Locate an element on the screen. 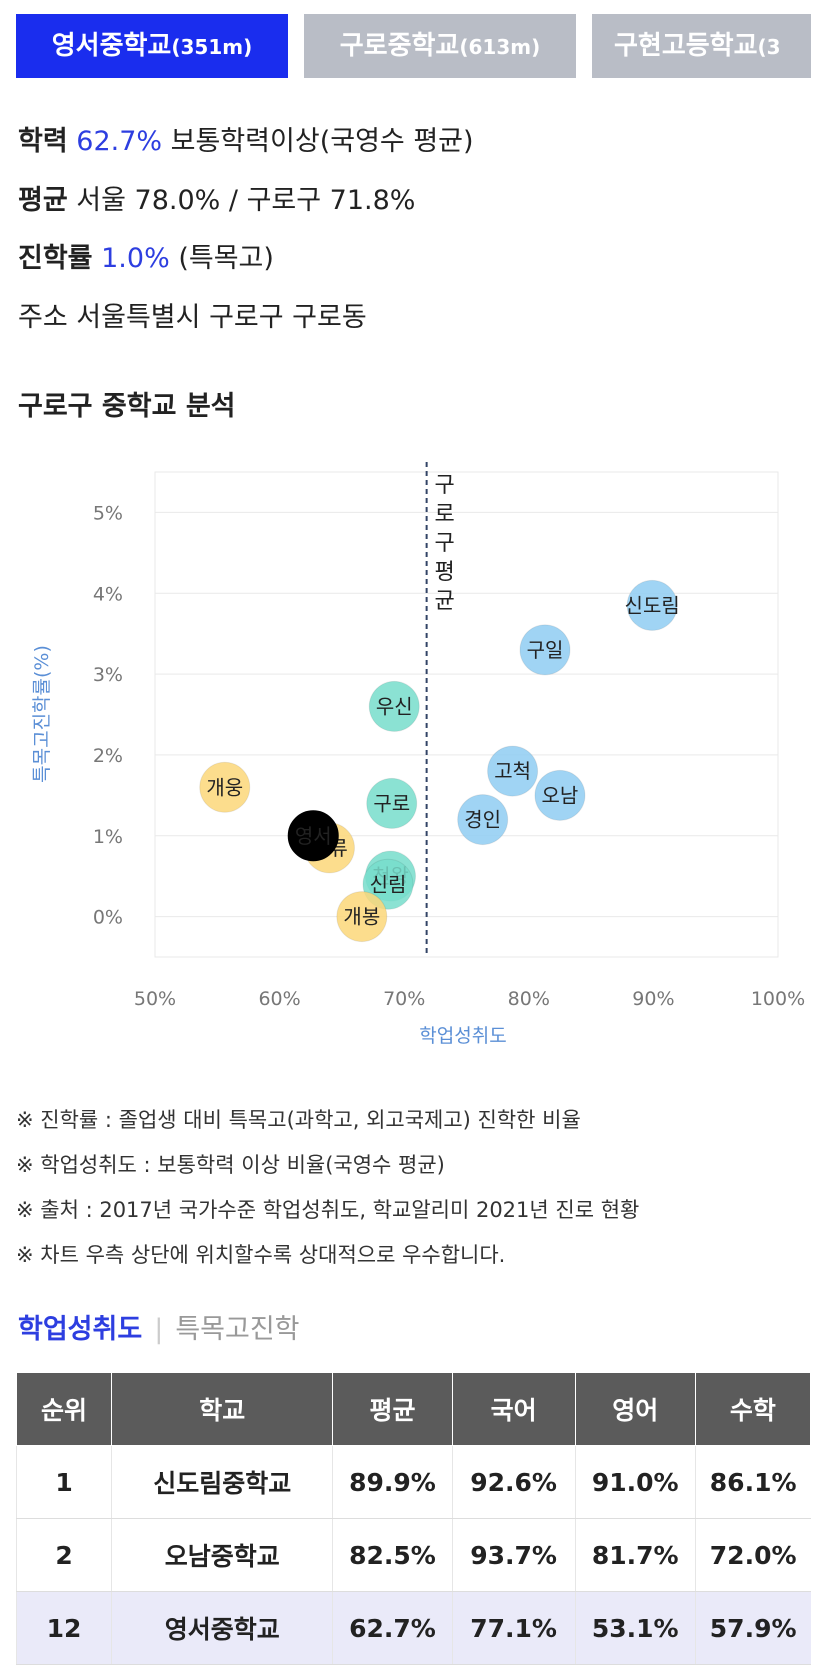 The width and height of the screenshot is (827, 1675). data-point-label: 개봉 is located at coordinates (361, 917).